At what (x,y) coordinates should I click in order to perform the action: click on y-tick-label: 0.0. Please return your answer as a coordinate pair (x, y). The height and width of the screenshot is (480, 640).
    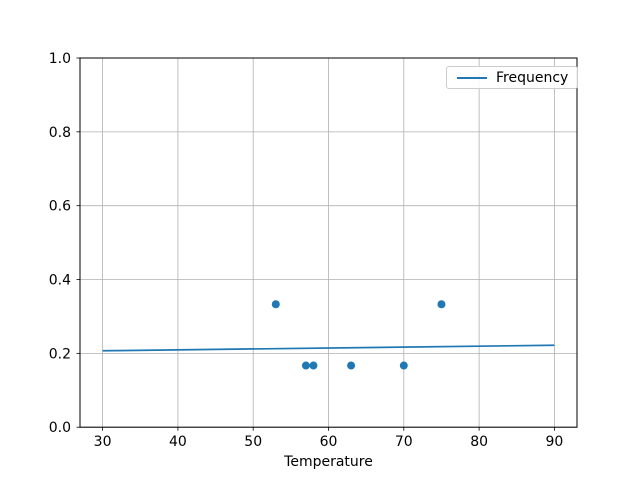
    Looking at the image, I should click on (60, 428).